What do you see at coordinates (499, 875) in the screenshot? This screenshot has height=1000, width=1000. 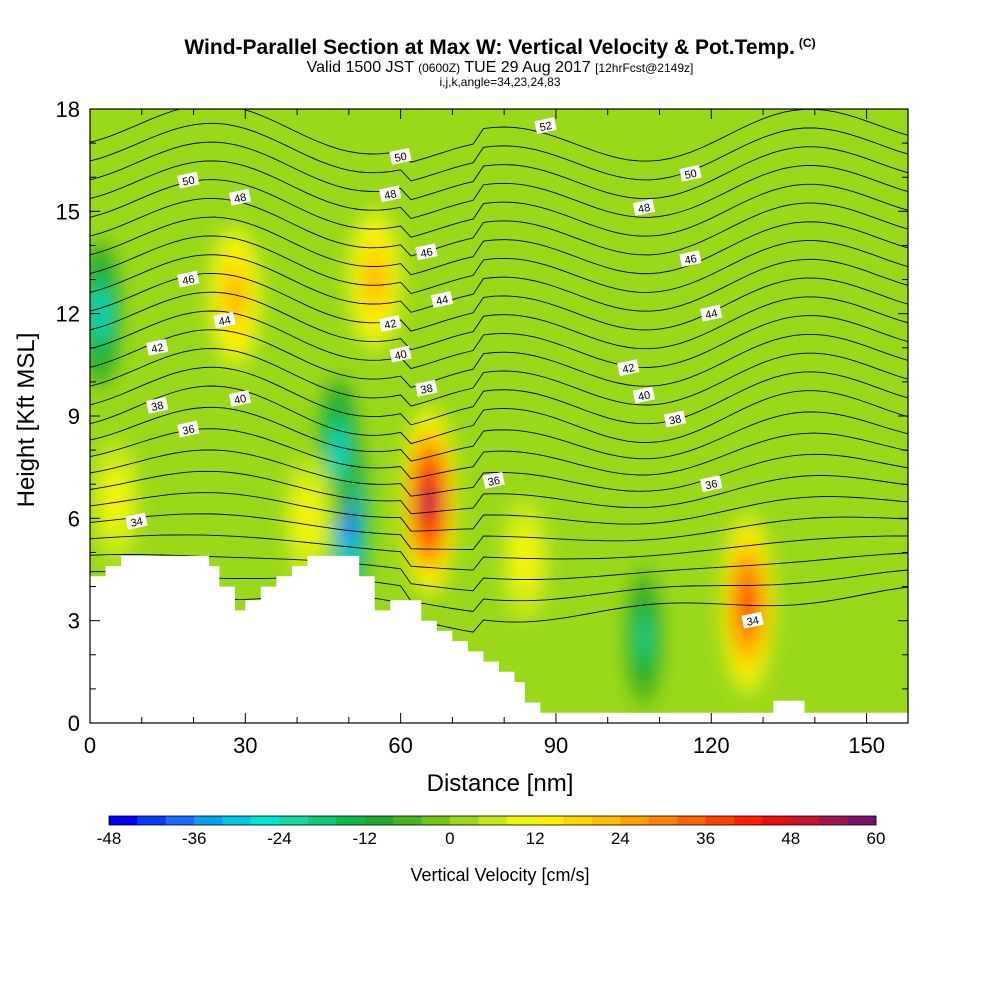 I see `colorbar-label: Vertical Velocity [cm/s]` at bounding box center [499, 875].